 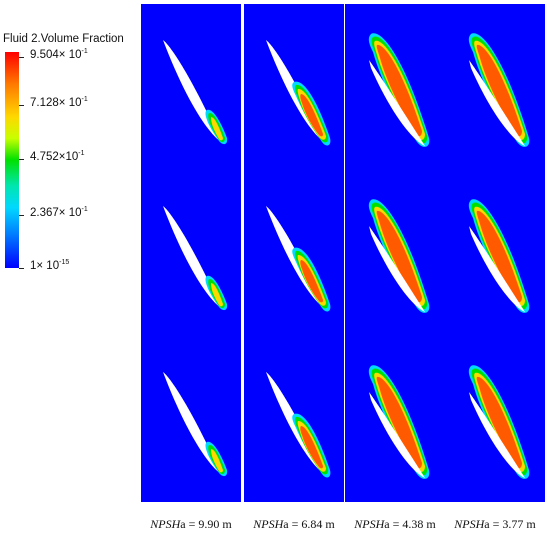 I want to click on legend-label-min-base: 1× 10, so click(x=45, y=265).